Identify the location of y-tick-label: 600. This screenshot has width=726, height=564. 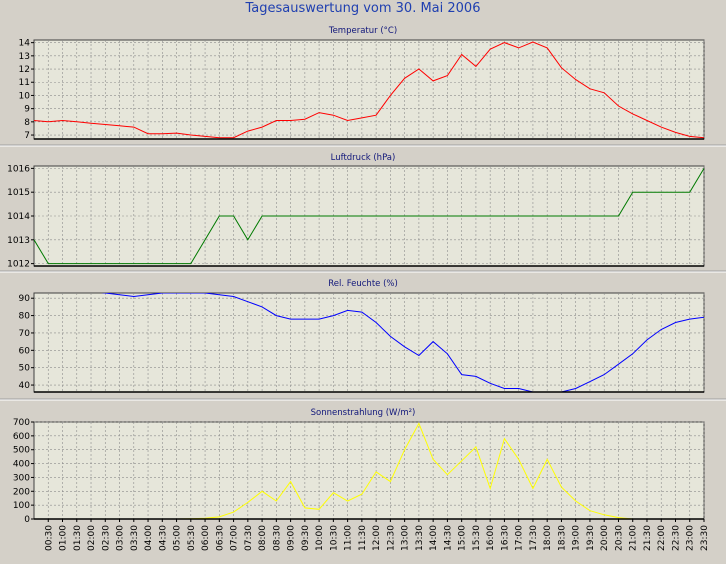
(21, 437).